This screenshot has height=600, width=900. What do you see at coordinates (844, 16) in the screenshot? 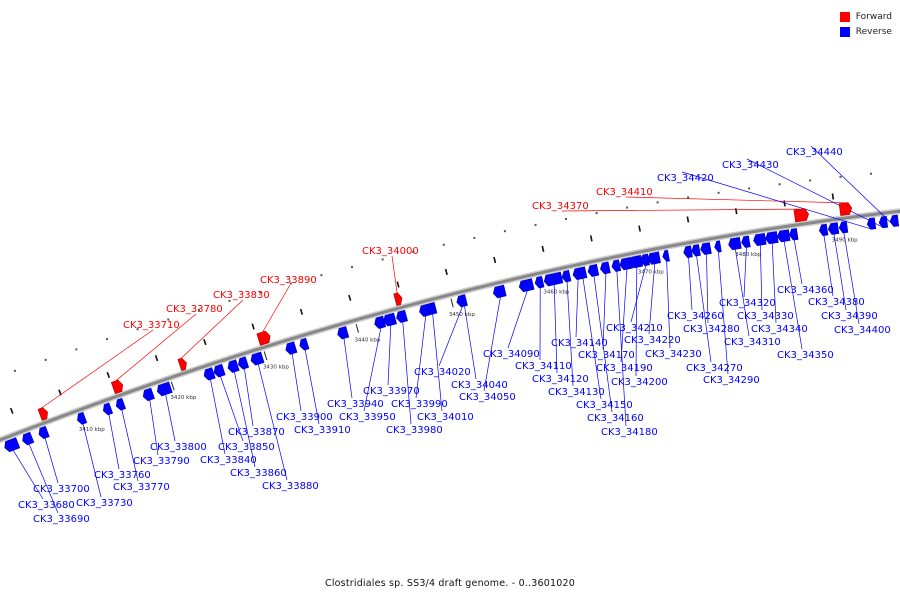
I see `forward-swatch` at bounding box center [844, 16].